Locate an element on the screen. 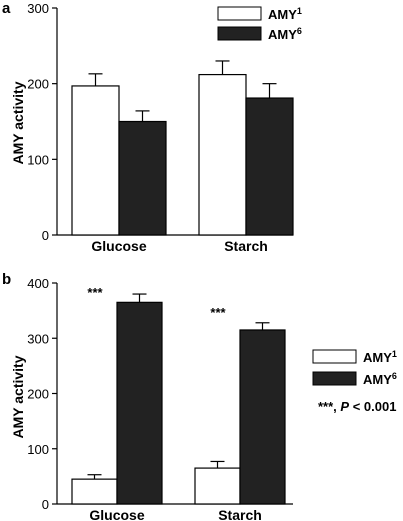  panel-b-letter: b is located at coordinates (6, 279).